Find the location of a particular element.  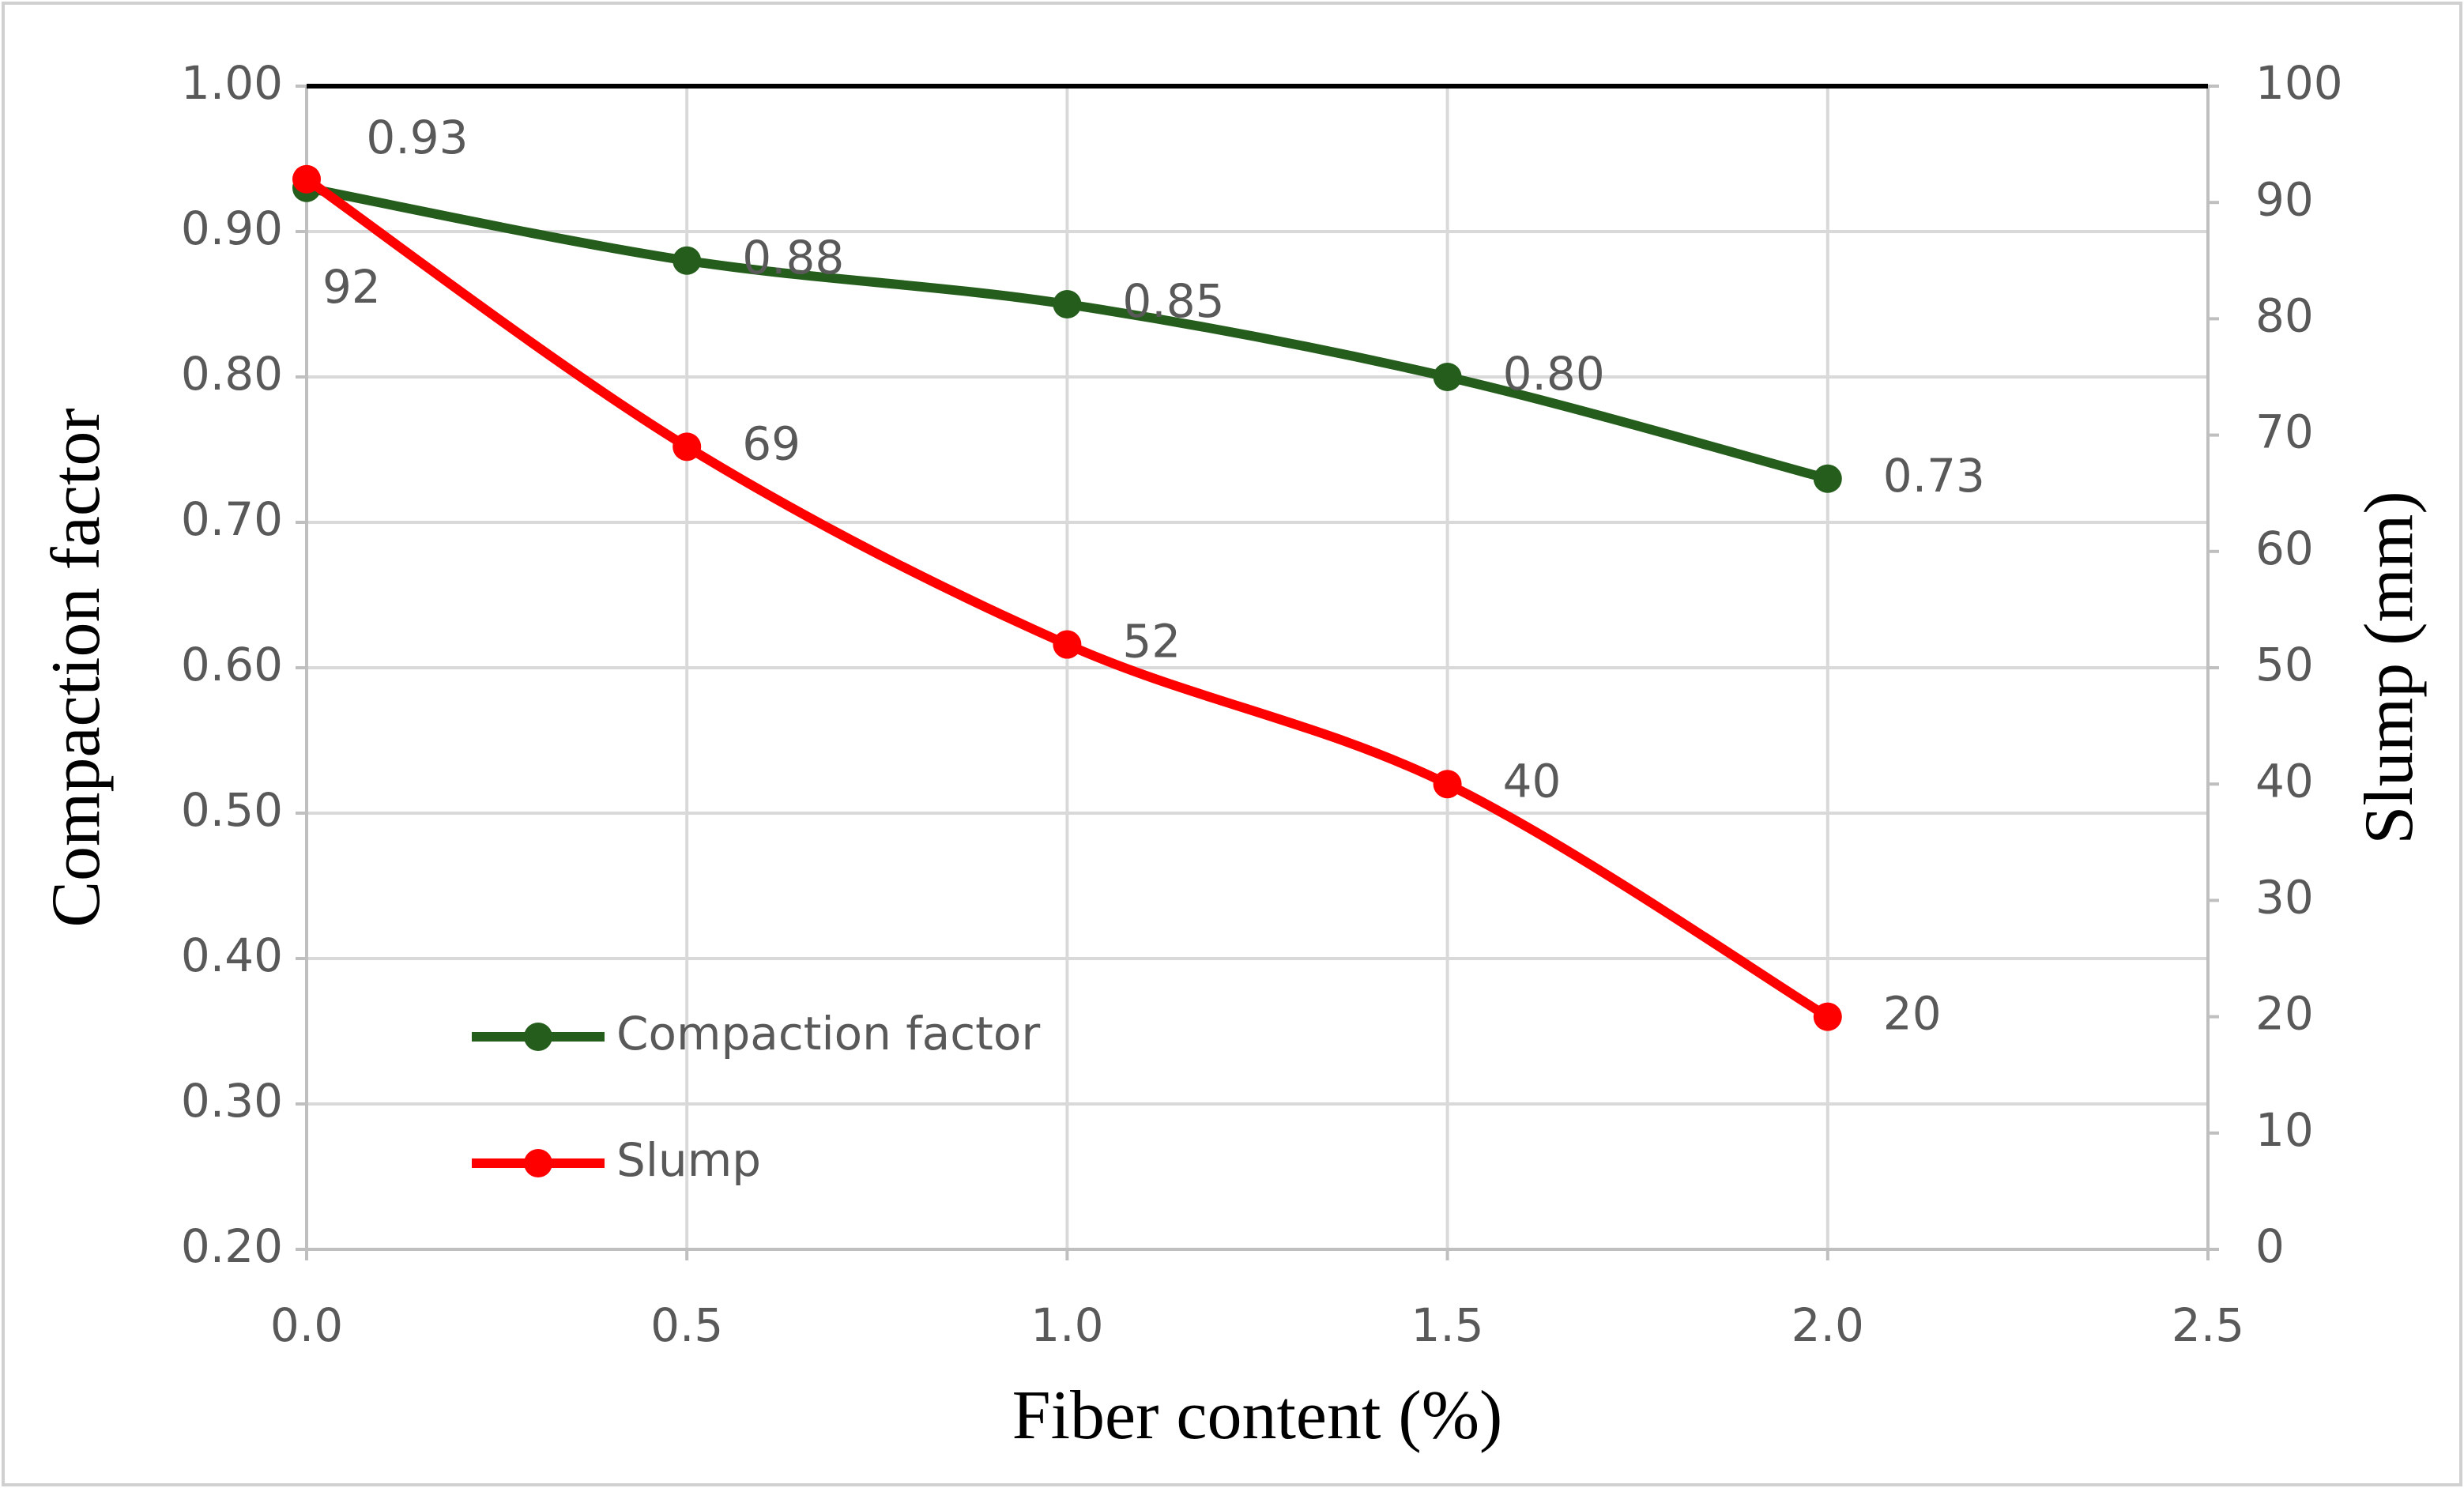

y2-tick-label: 50 is located at coordinates (2284, 664).